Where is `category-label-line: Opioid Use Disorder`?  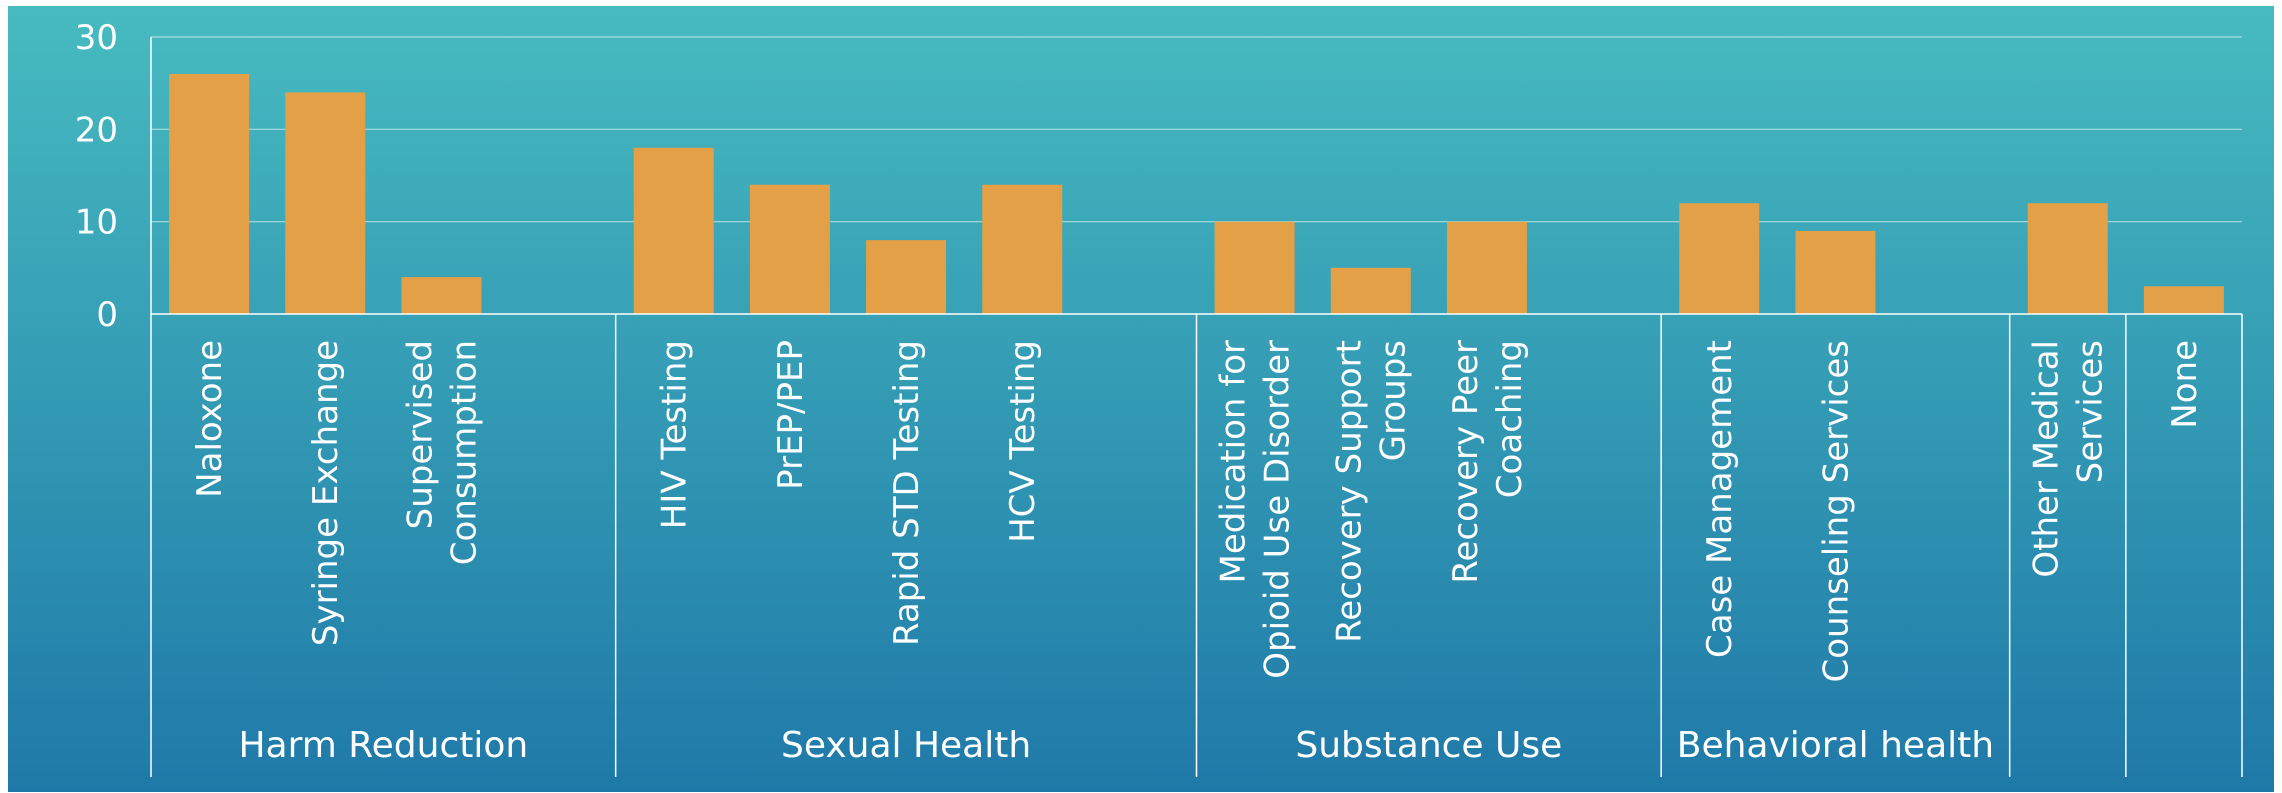 category-label-line: Opioid Use Disorder is located at coordinates (1277, 509).